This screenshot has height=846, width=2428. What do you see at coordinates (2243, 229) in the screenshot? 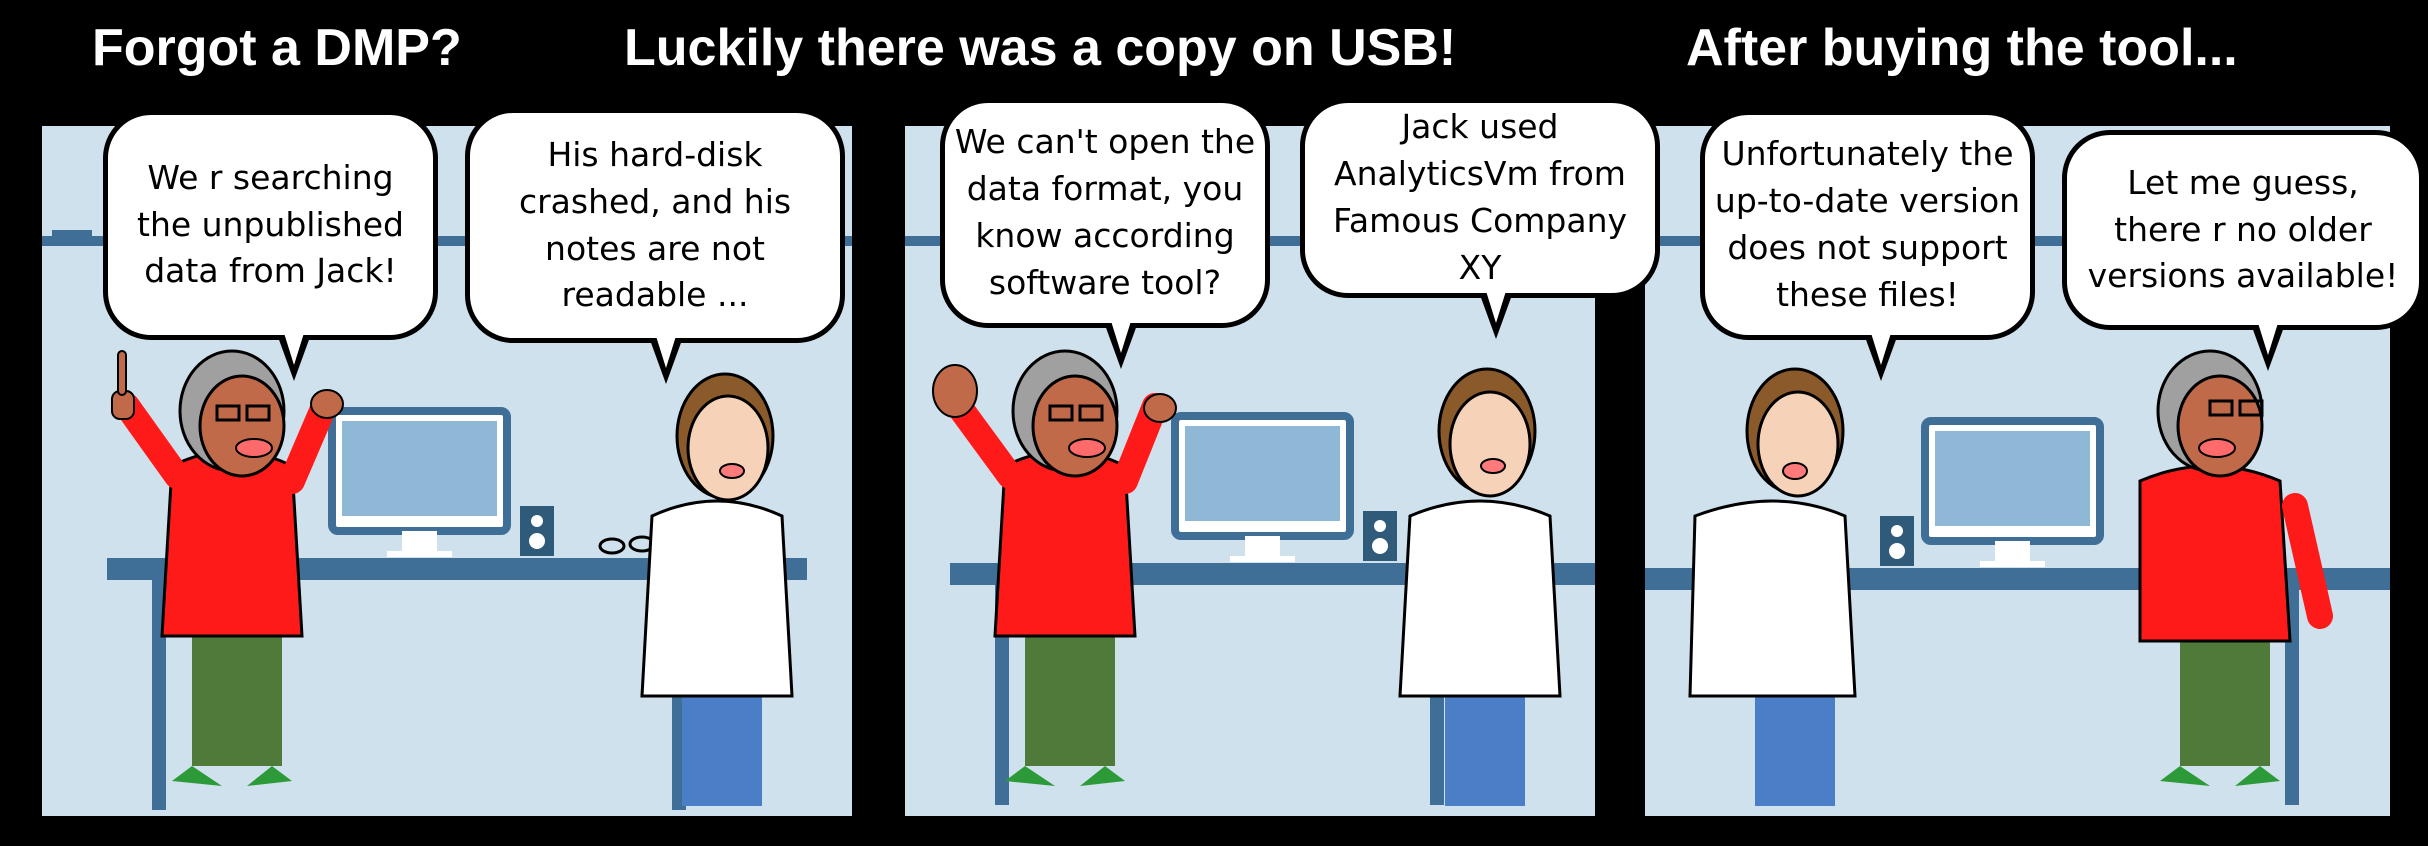
I see `bubble-line: there r no older` at bounding box center [2243, 229].